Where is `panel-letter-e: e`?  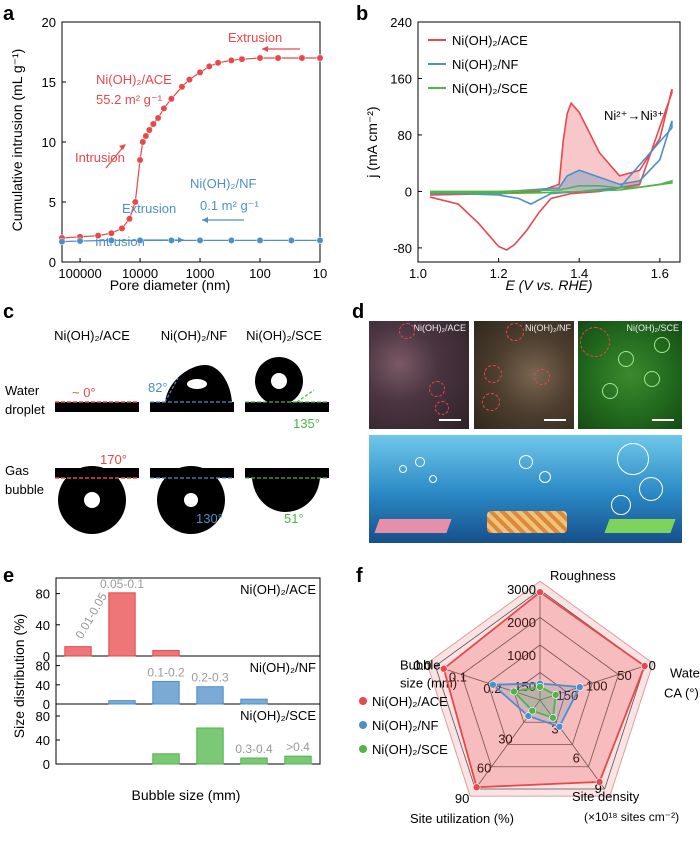
panel-letter-e: e is located at coordinates (8, 576).